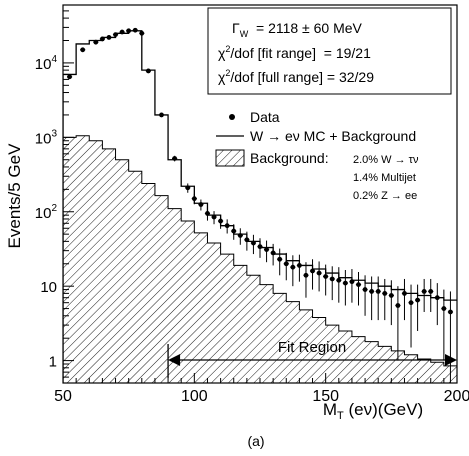 This screenshot has width=469, height=456. Describe the element at coordinates (385, 196) in the screenshot. I see `legend-bkg-item-3: 0.2% Z → ee` at that location.